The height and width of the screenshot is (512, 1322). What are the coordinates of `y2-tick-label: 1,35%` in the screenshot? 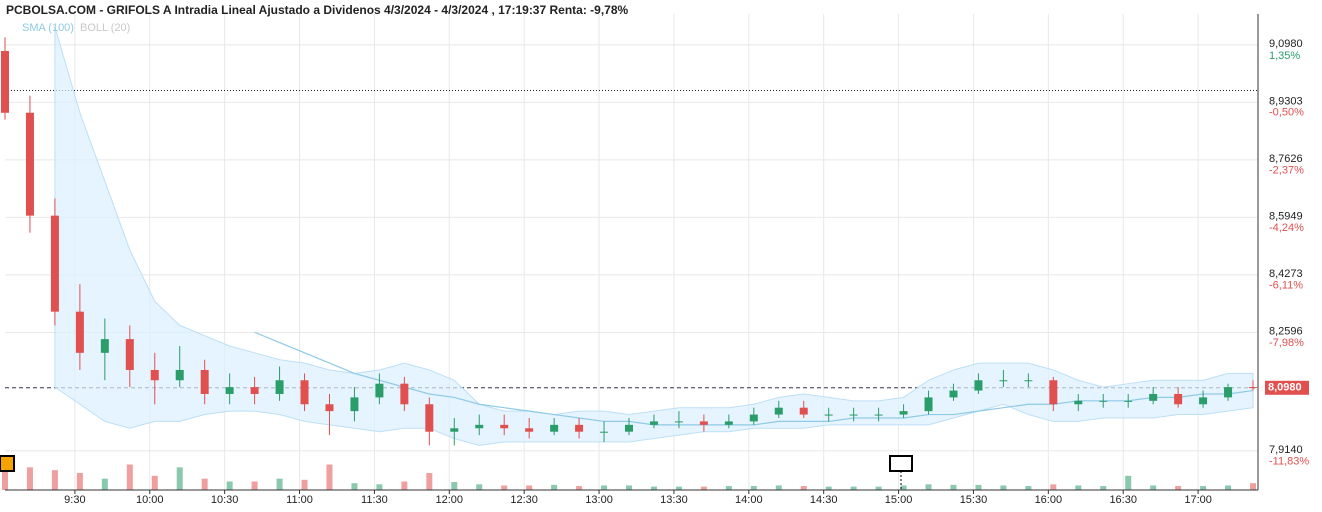 It's located at (1284, 56).